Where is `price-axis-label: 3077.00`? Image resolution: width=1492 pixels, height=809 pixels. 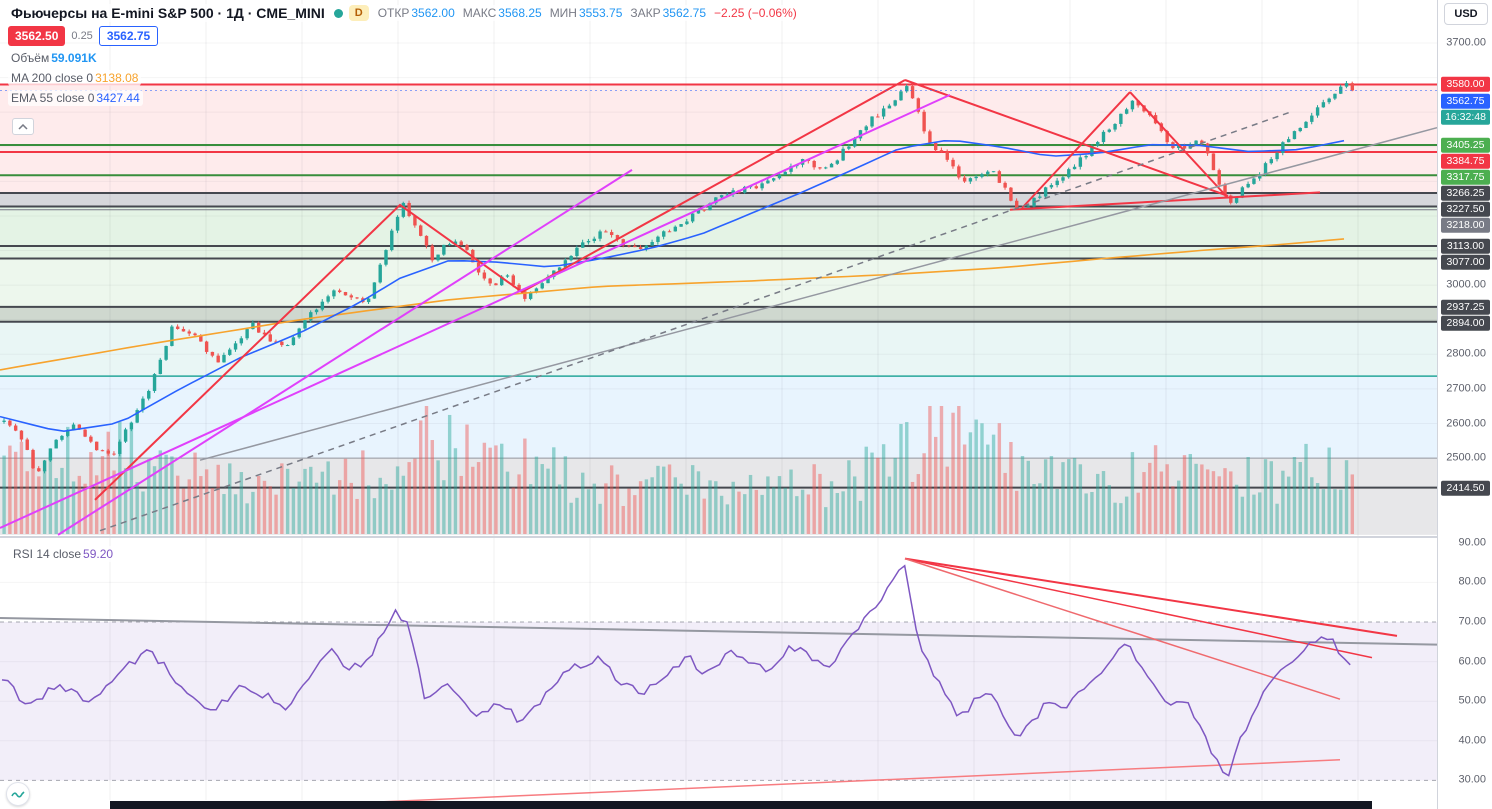 price-axis-label: 3077.00 is located at coordinates (1465, 262).